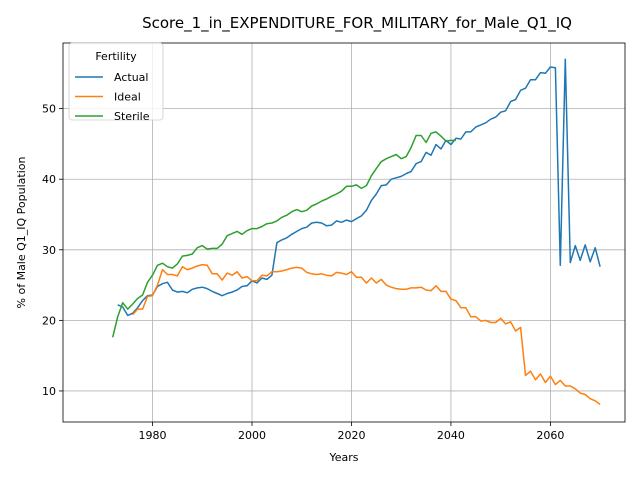 This screenshot has height=480, width=640. Describe the element at coordinates (116, 56) in the screenshot. I see `legend-title: Fertility` at that location.